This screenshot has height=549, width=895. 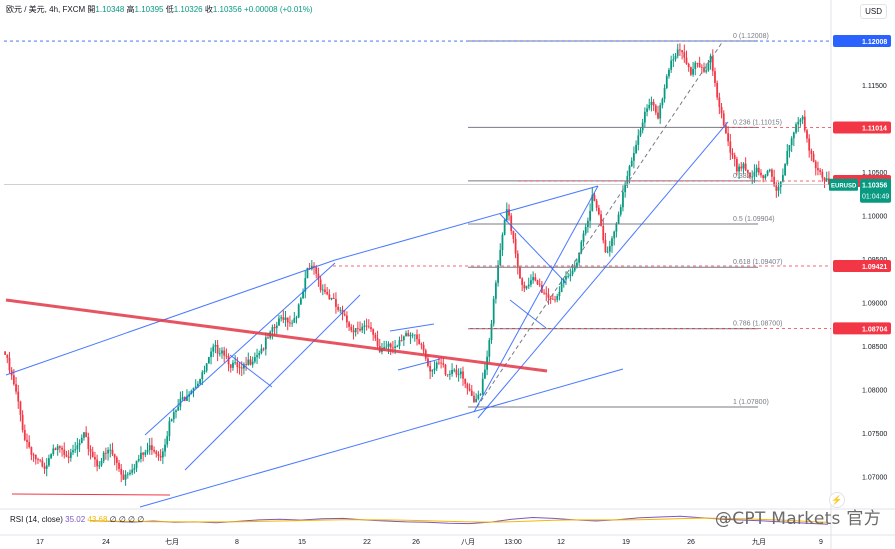 I want to click on price-axis-tick: 1.10500, so click(x=874, y=173).